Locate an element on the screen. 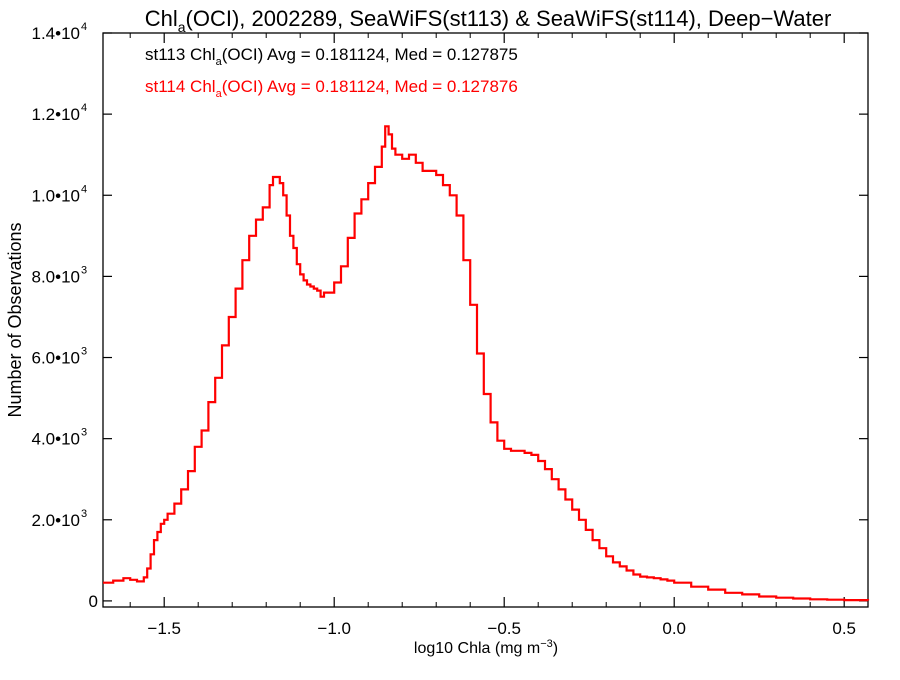  y-tick-label: 2.0•10 is located at coordinates (56, 520).